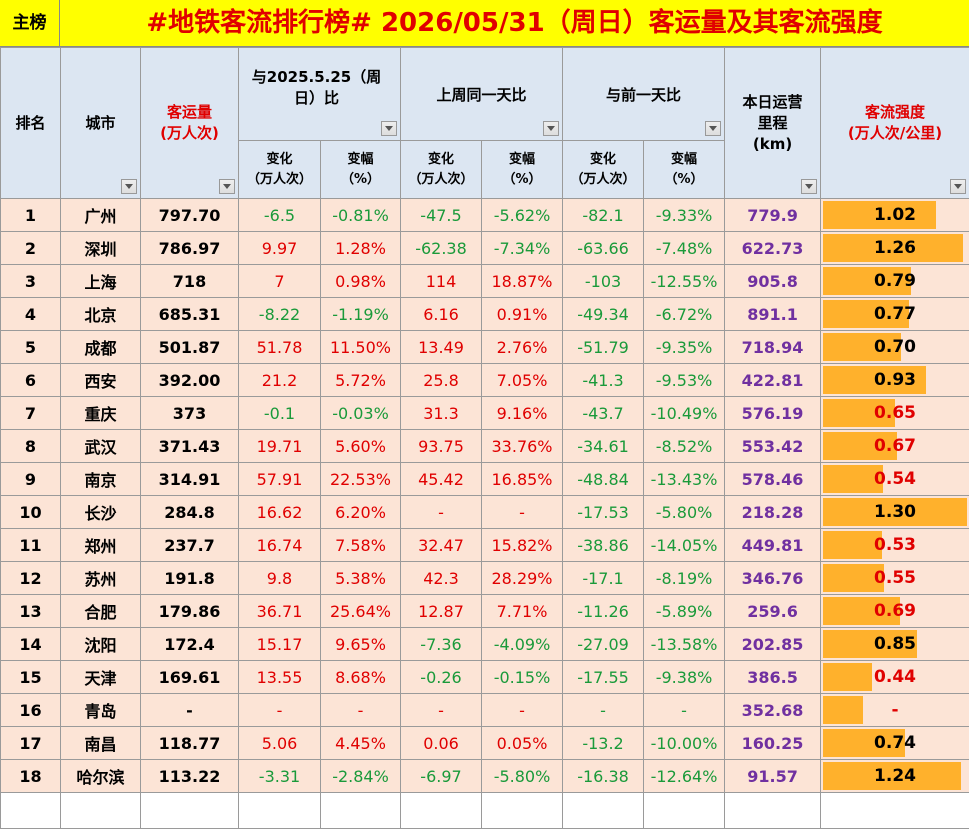  I want to click on intensity-label: 0.53, so click(895, 545).